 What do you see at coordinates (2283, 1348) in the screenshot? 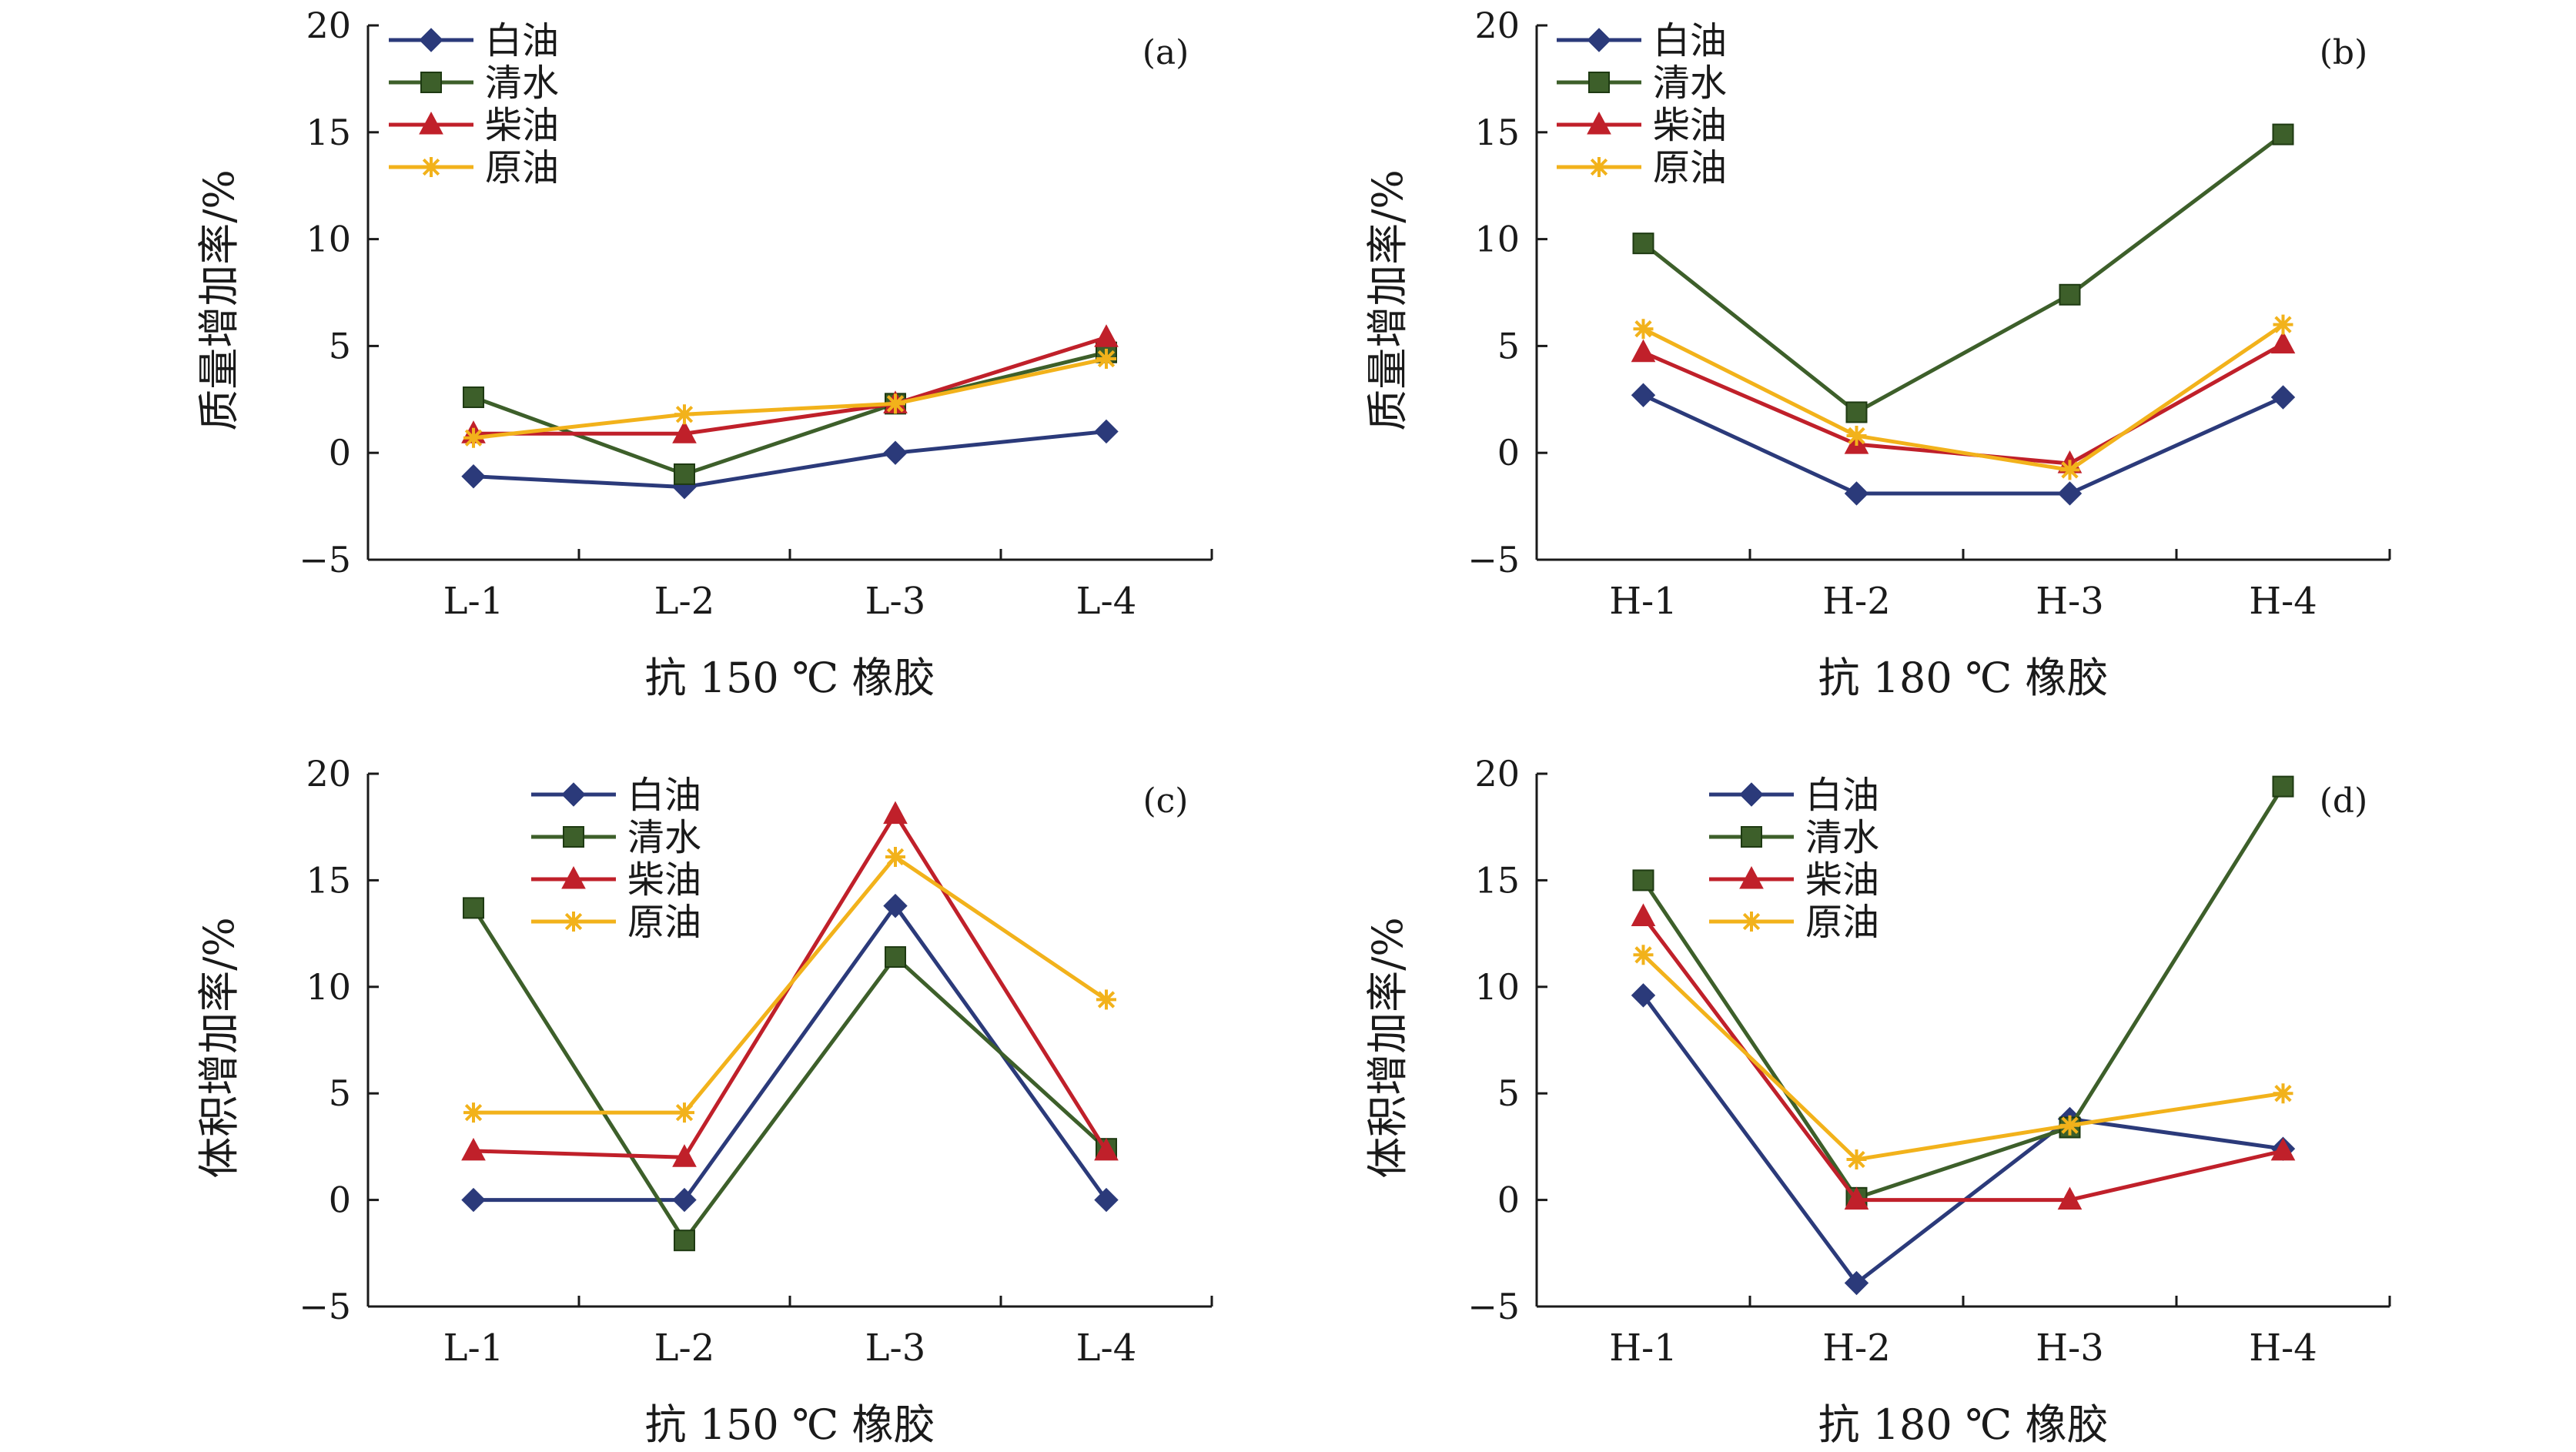
I see `x-tick-label: H-4` at bounding box center [2283, 1348].